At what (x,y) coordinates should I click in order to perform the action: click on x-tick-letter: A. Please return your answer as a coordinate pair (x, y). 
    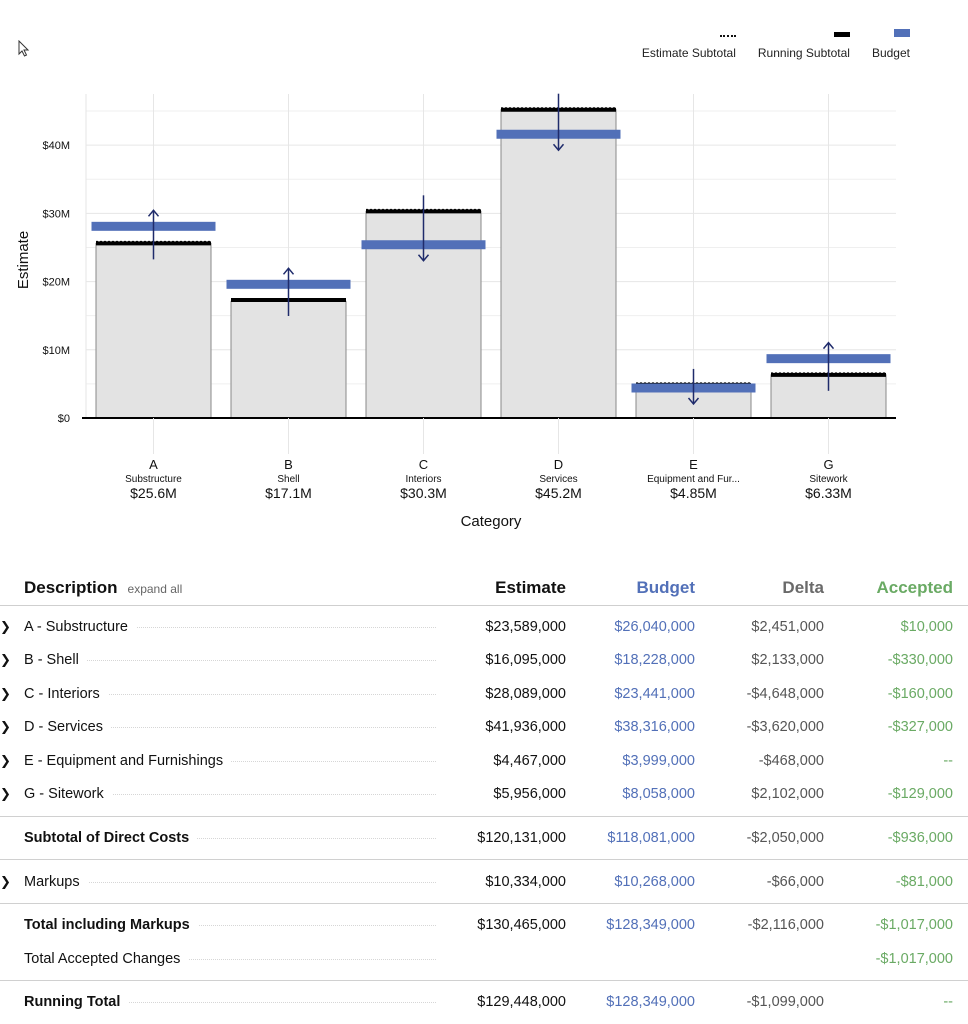
    Looking at the image, I should click on (153, 464).